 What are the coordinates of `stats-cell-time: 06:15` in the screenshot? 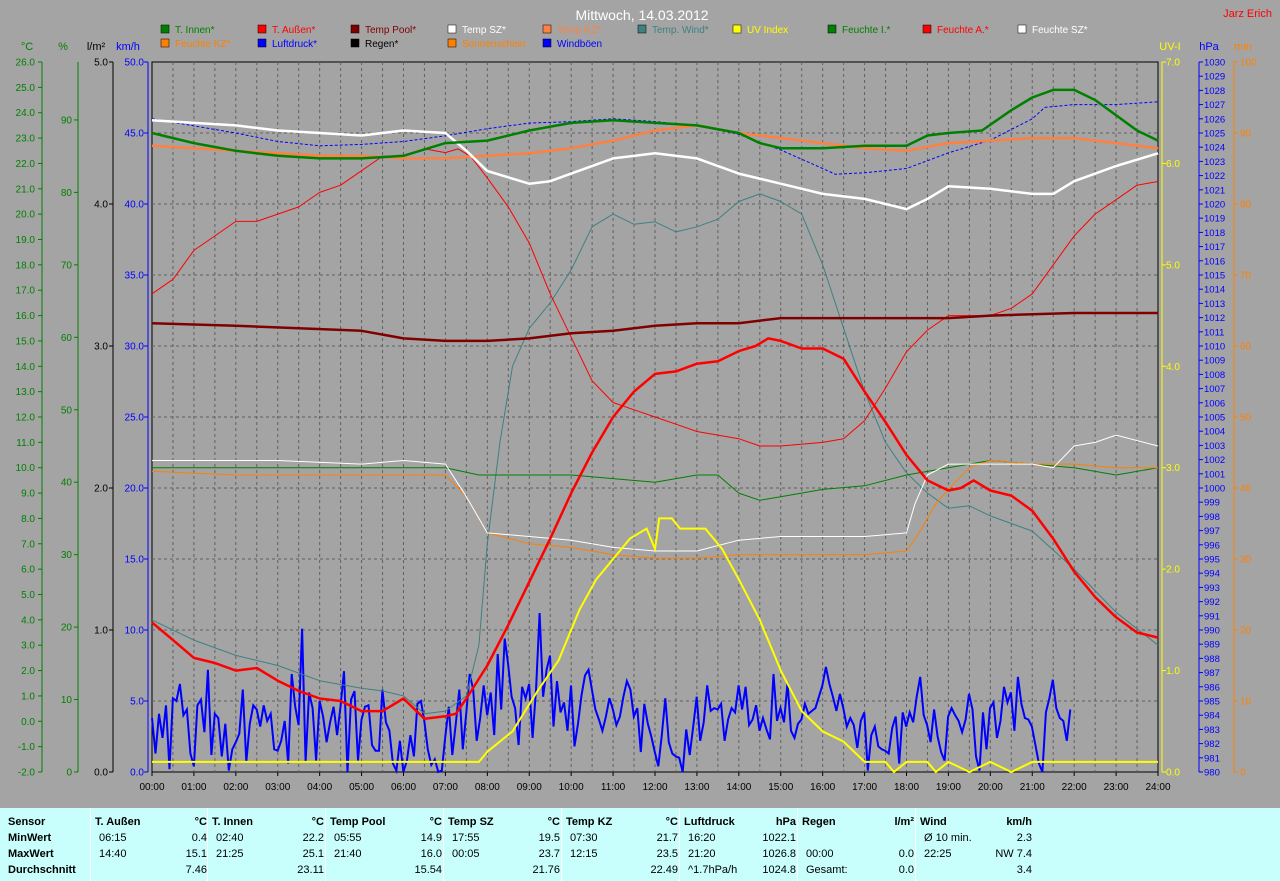 It's located at (113, 838).